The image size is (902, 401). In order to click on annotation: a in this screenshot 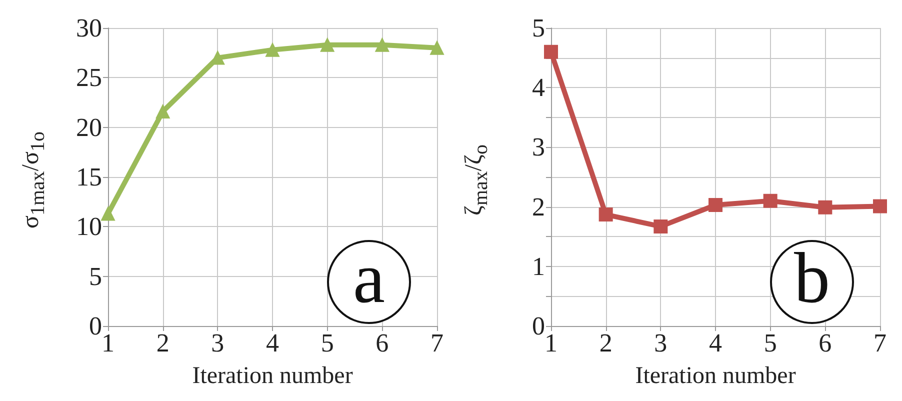, I will do `click(369, 281)`.